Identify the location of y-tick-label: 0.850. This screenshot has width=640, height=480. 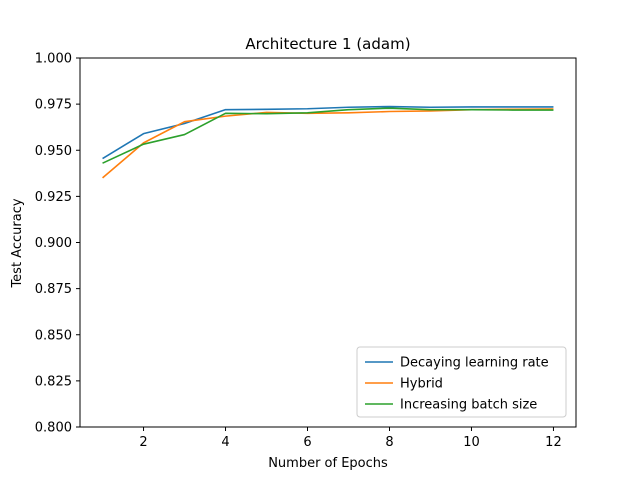
(53, 335).